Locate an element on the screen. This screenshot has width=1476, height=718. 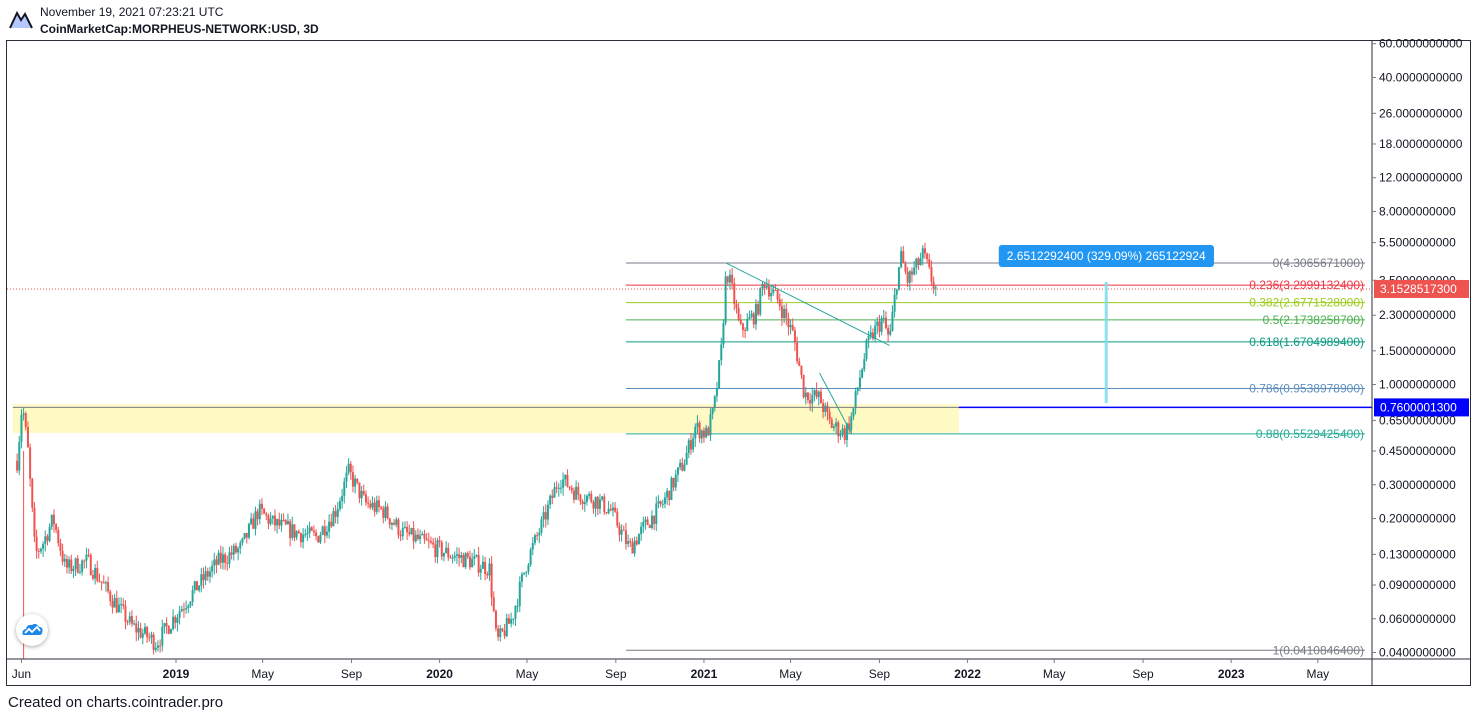
measure-label: 2.6512292400 (329.09%) 265122924 is located at coordinates (1106, 256).